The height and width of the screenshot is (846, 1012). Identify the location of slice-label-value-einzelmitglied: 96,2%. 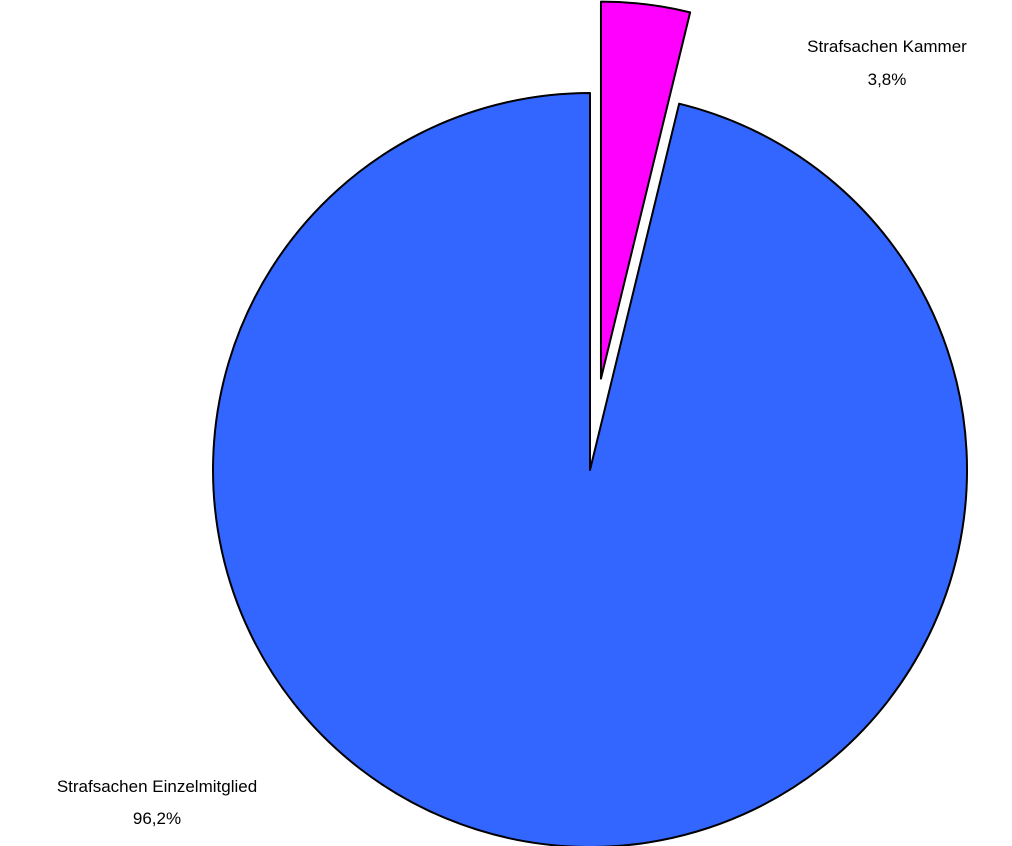
(157, 818).